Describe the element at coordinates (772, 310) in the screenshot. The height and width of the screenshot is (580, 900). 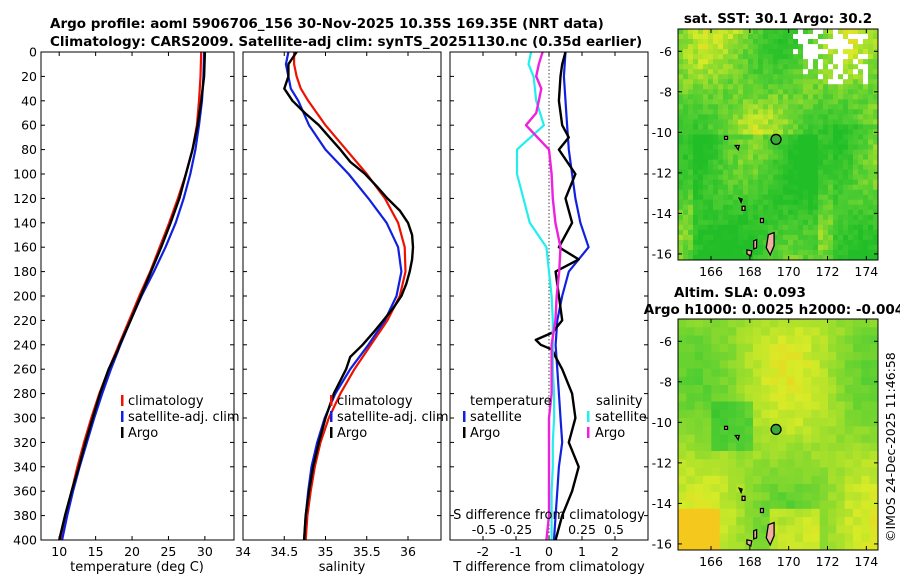
I see `sla-map-title-line2: Argo h1000: 0.0025 h2000: -0.004` at that location.